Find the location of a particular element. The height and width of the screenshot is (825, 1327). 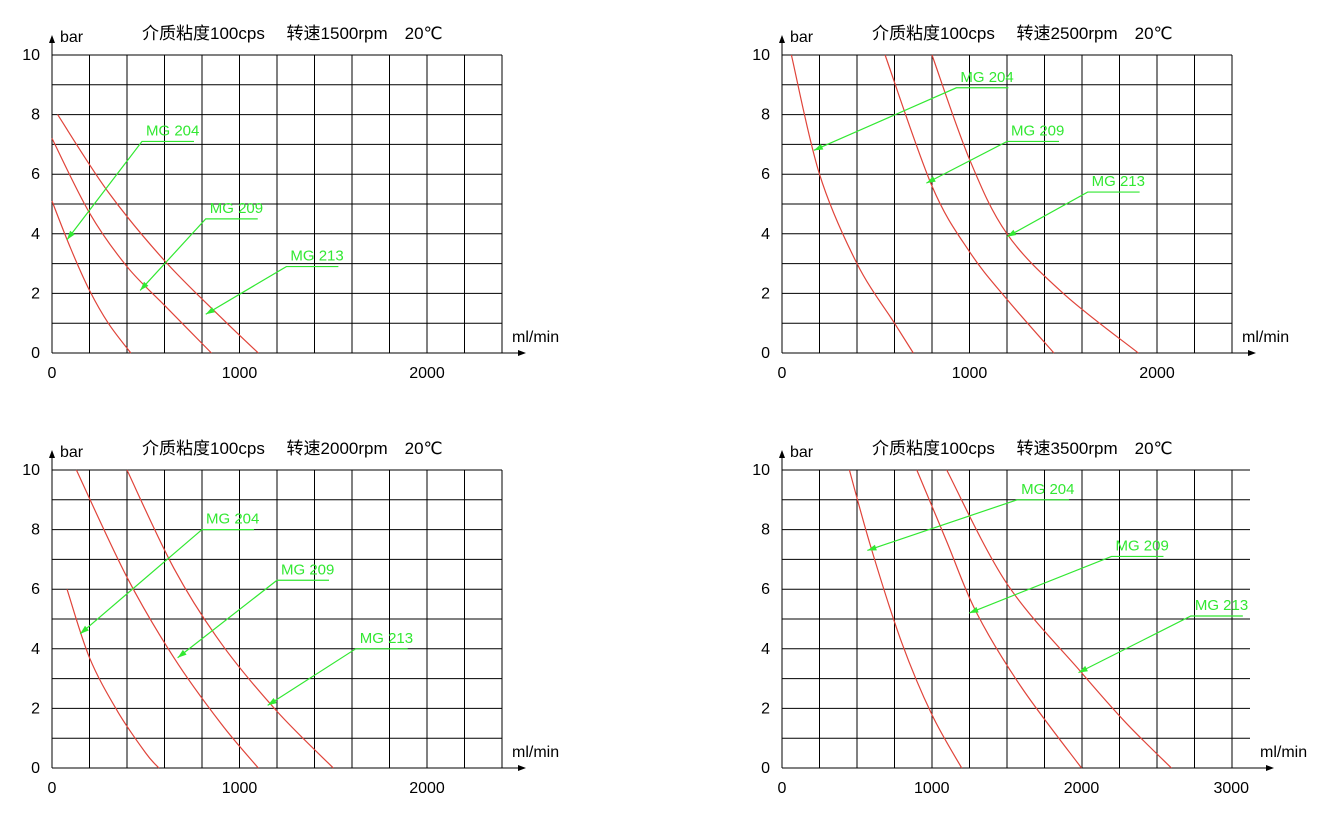

chart-title: 介质粘度100cps 转速2500rpm 20℃ is located at coordinates (1022, 33).